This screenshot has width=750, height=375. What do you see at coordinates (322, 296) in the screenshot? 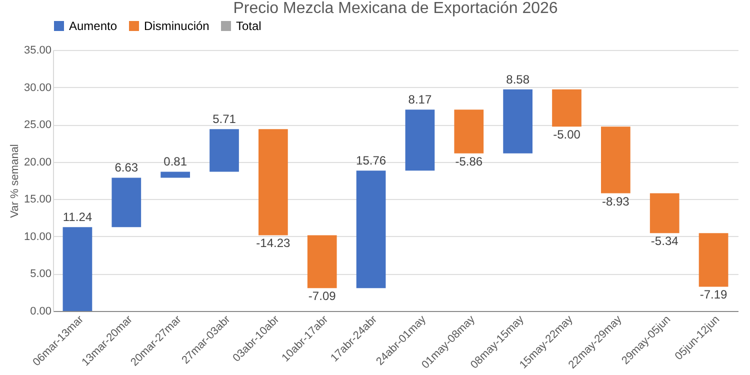
I see `data-label: -7.09` at bounding box center [322, 296].